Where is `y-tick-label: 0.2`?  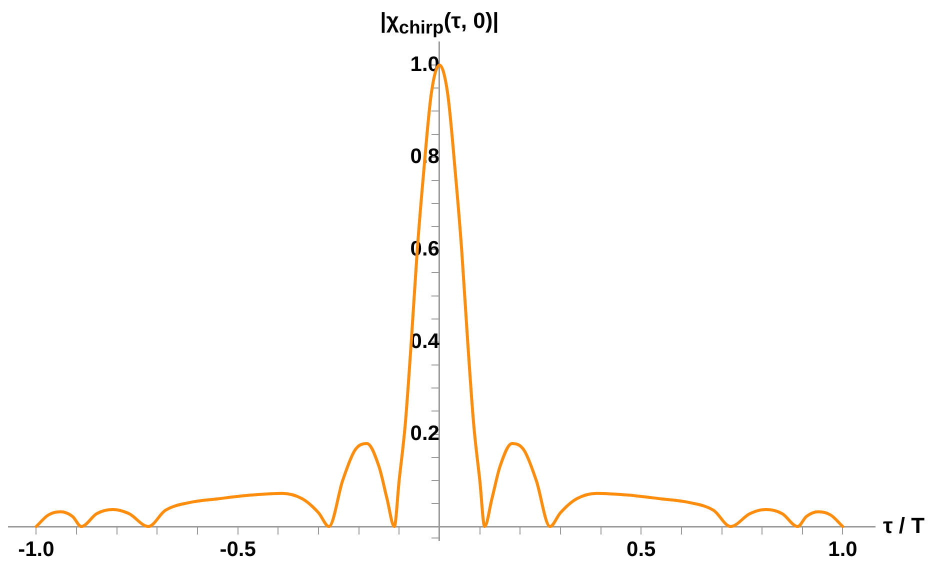 y-tick-label: 0.2 is located at coordinates (425, 434).